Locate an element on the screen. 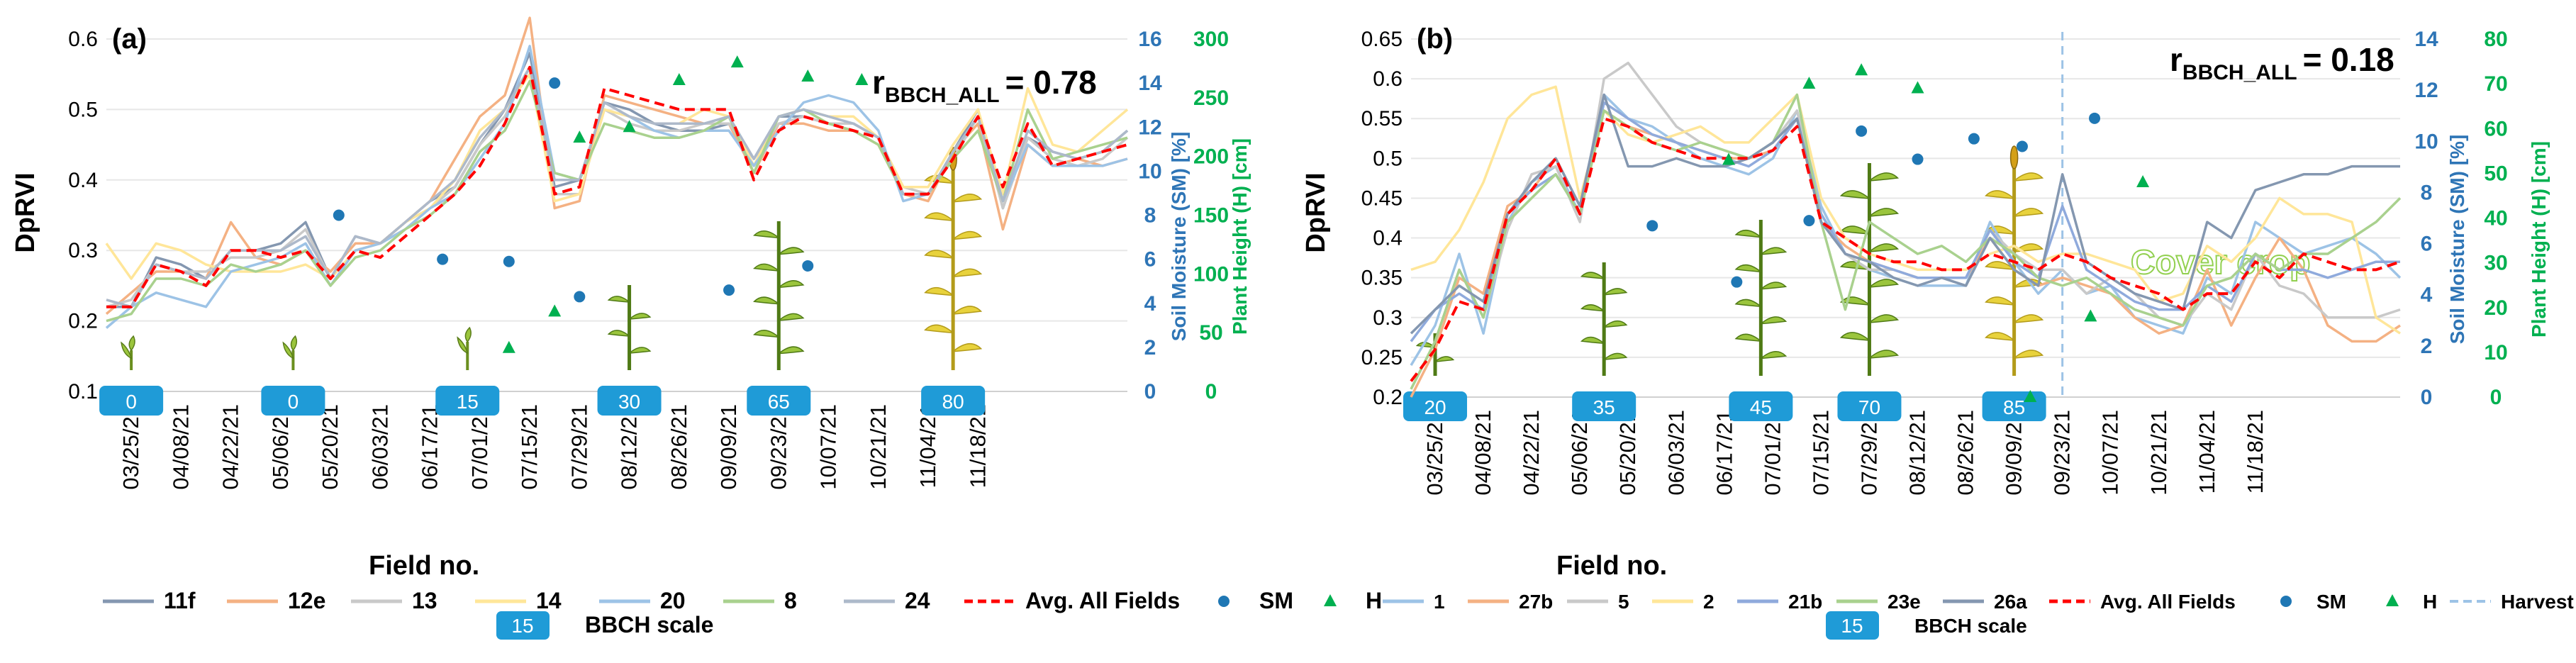  legend-label: Avg. All Fields is located at coordinates (1102, 600).